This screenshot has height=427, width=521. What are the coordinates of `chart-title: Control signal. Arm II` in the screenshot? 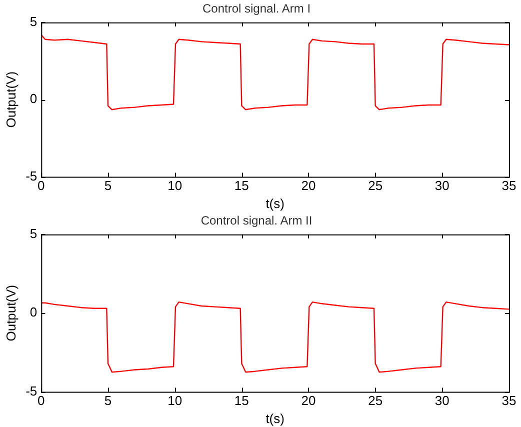 It's located at (256, 221).